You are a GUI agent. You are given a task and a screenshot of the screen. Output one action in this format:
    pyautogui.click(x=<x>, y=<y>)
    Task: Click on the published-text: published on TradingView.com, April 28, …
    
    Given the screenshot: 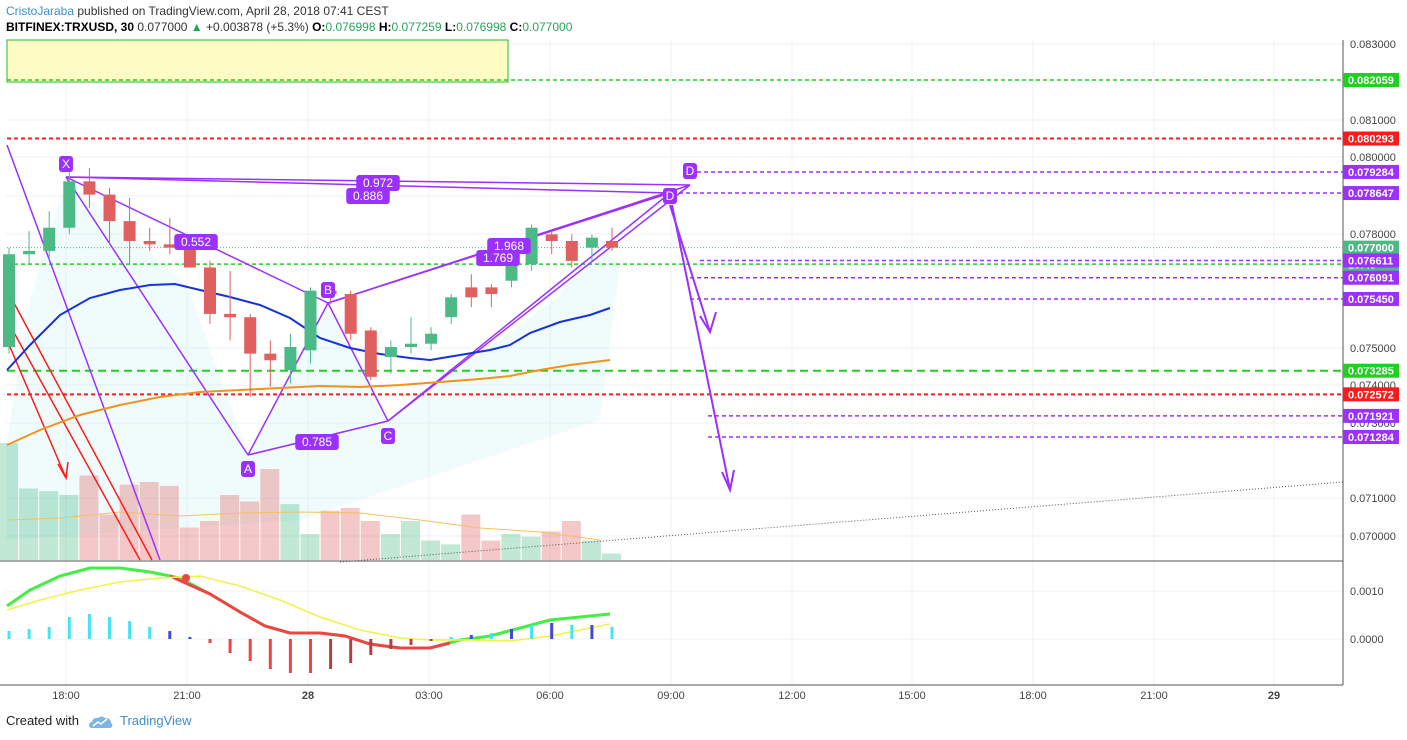 What is the action you would take?
    pyautogui.click(x=233, y=11)
    